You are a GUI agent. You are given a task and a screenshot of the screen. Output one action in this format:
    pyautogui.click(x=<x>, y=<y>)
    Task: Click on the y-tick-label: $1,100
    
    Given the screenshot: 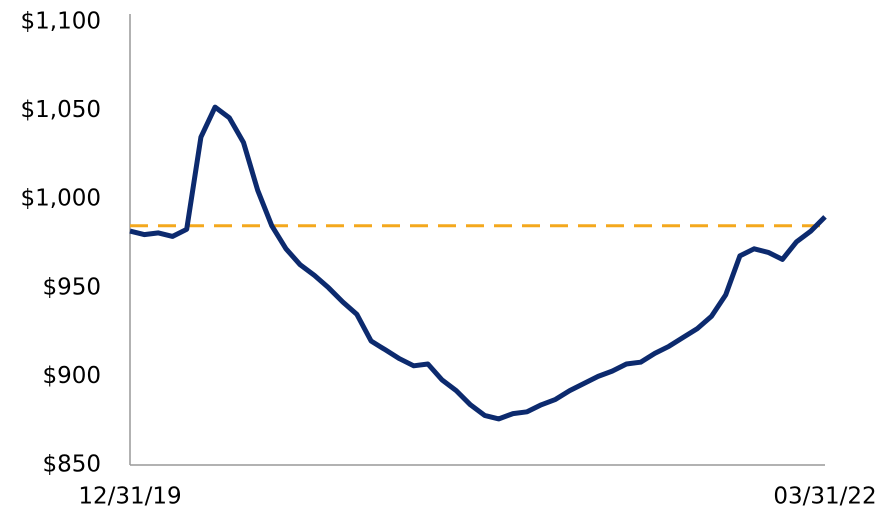 What is the action you would take?
    pyautogui.click(x=61, y=22)
    